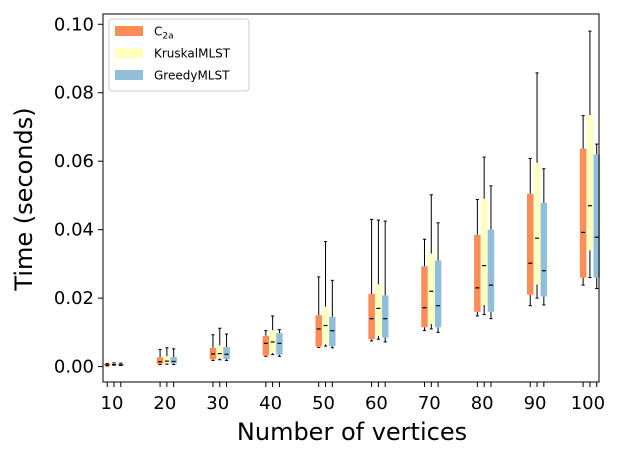  I want to click on legend-label: KruskalMLST, so click(192, 54).